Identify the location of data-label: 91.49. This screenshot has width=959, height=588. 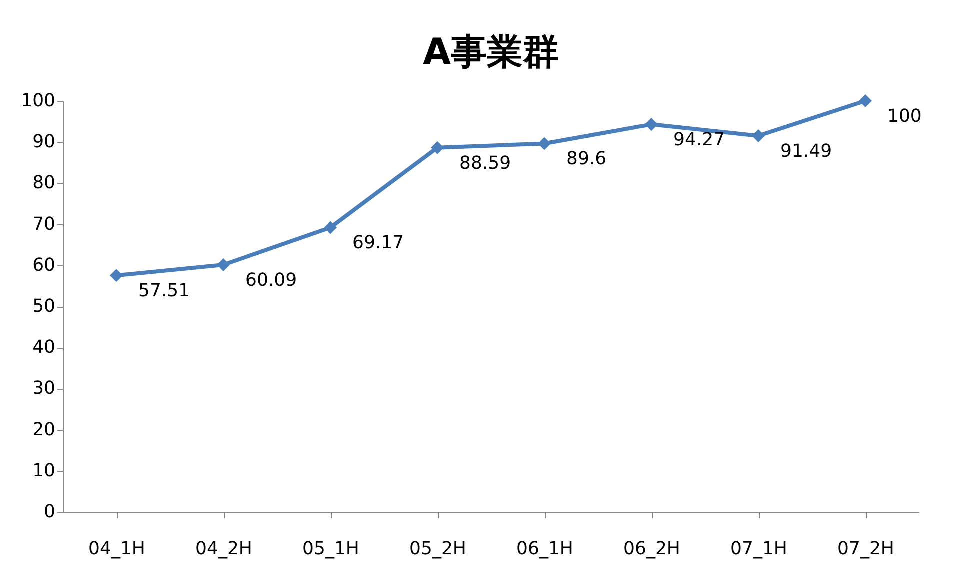
(806, 151).